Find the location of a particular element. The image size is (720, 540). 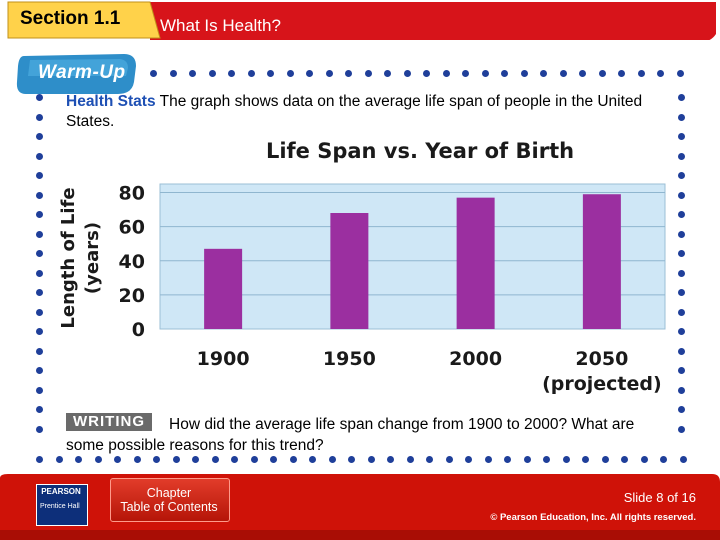

section-label: Section 1.1 is located at coordinates (70, 18).